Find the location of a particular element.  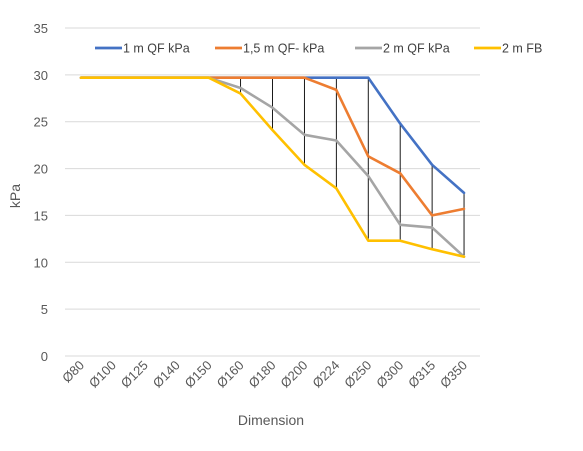

y-tick-label: 5 is located at coordinates (44, 309).